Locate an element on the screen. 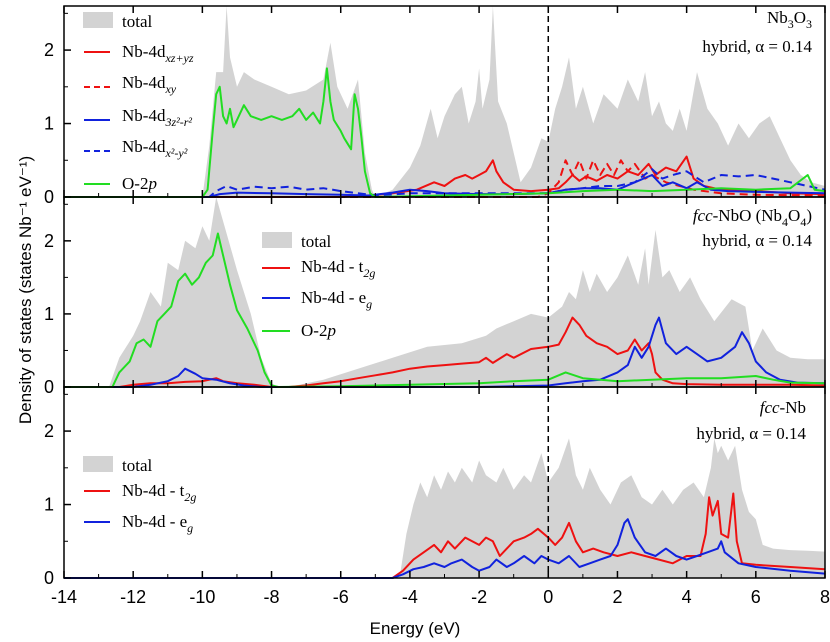 The width and height of the screenshot is (830, 642). x-tick-label: -4 is located at coordinates (410, 597).